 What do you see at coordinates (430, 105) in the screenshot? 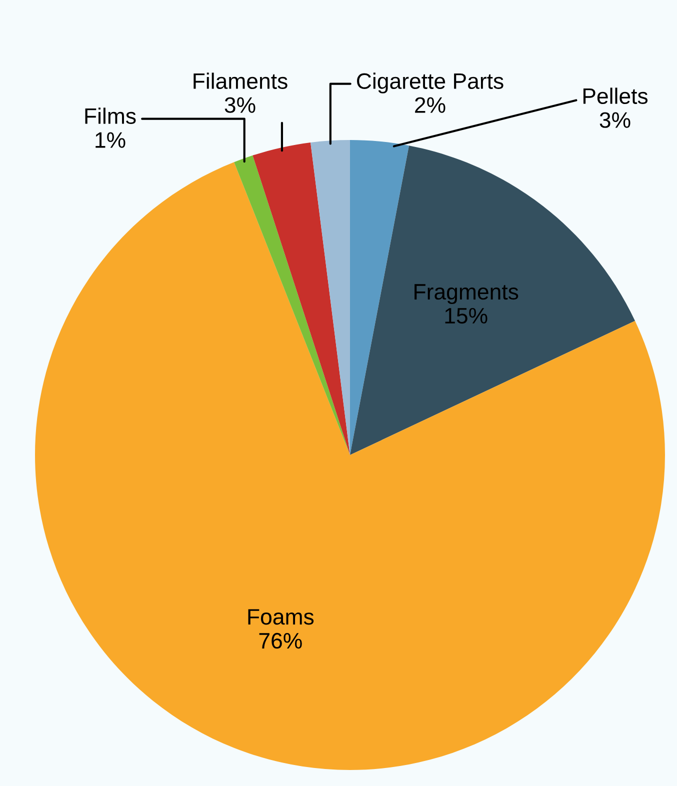
I see `data-label: 2%` at bounding box center [430, 105].